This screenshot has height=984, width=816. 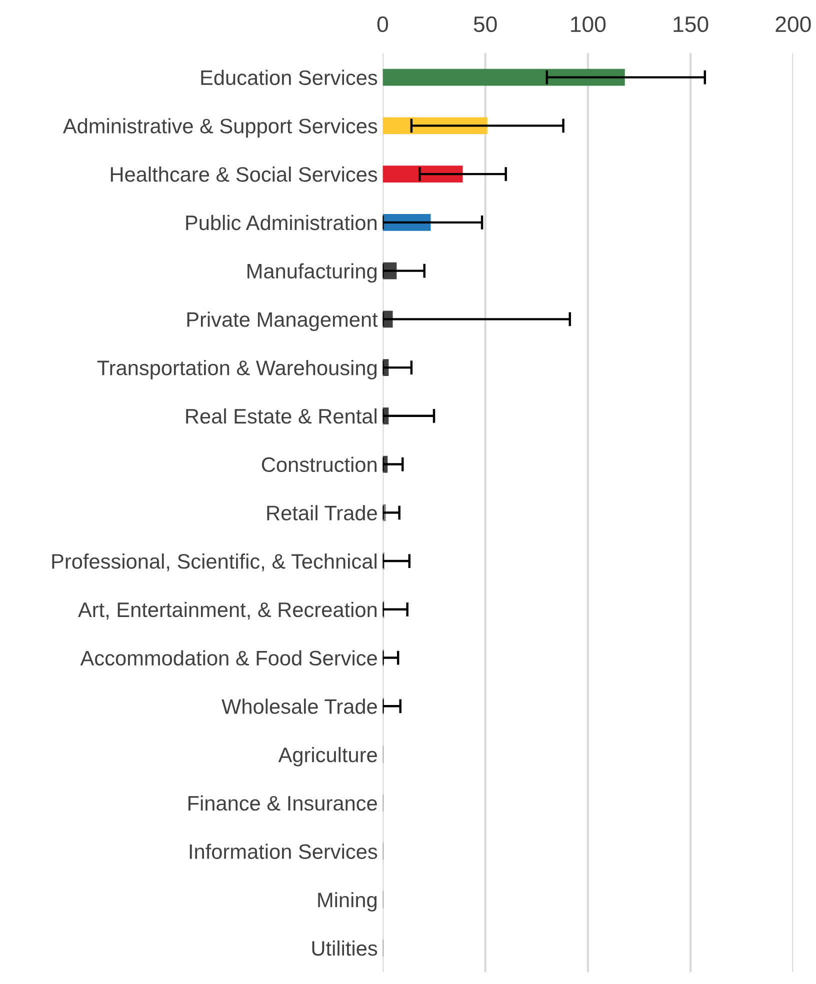 What do you see at coordinates (281, 222) in the screenshot?
I see `y-tick-label: Public Administration` at bounding box center [281, 222].